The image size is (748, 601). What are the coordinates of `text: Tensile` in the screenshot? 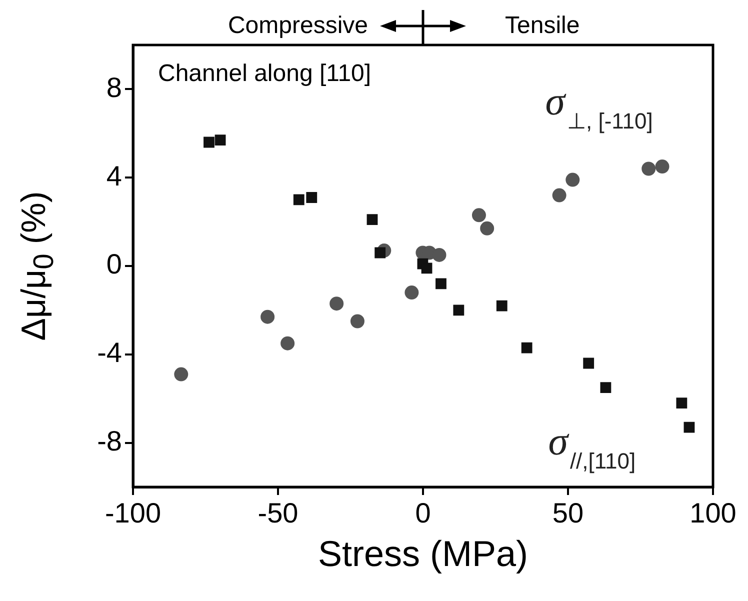 It's located at (542, 26).